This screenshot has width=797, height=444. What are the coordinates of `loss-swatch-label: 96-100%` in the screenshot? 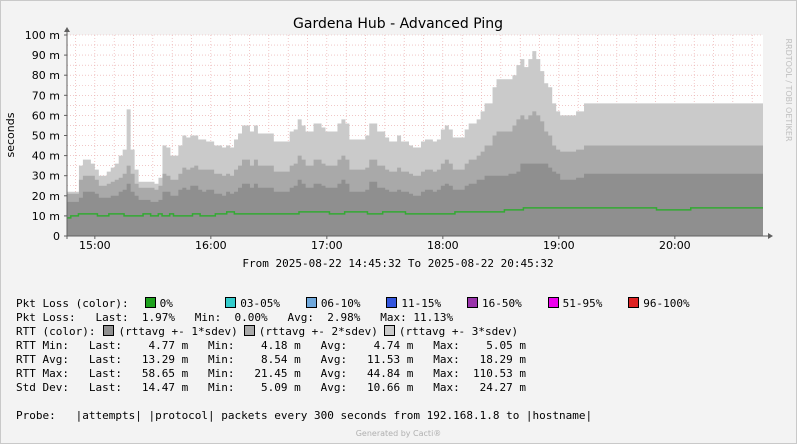 It's located at (673, 303).